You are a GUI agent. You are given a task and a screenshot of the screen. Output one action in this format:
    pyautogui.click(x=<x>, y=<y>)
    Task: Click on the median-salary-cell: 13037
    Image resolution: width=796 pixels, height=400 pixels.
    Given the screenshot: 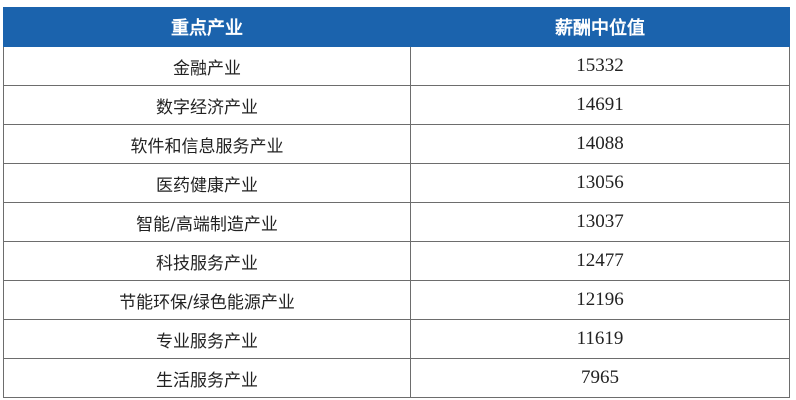 What is the action you would take?
    pyautogui.click(x=600, y=222)
    